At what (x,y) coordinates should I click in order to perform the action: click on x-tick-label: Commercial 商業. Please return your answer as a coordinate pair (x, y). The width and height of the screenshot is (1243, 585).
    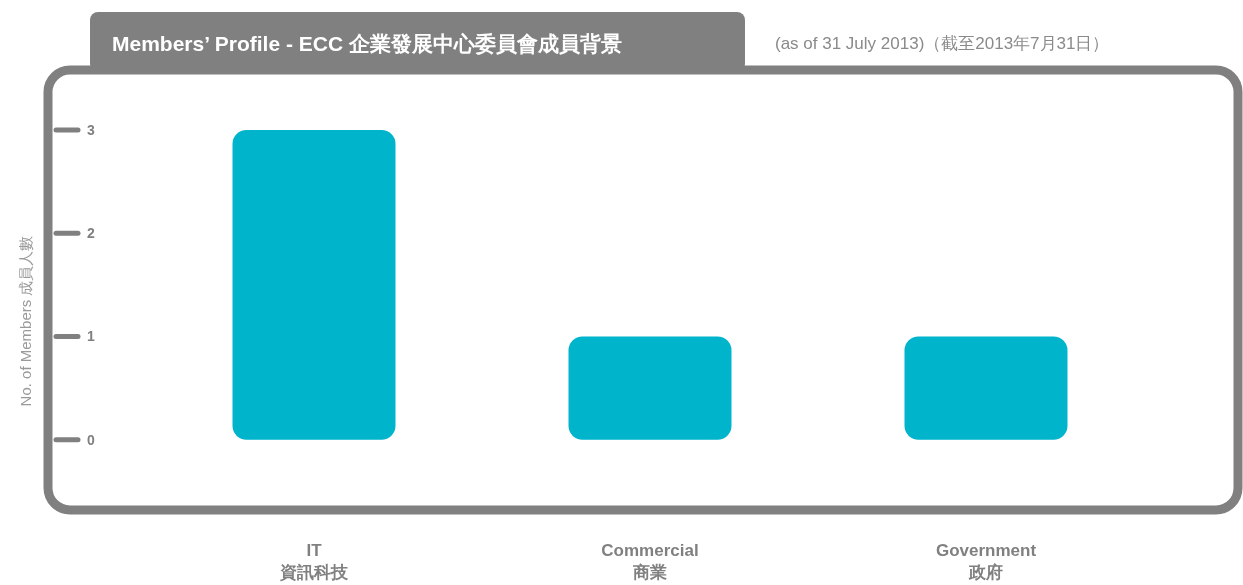
    Looking at the image, I should click on (650, 561).